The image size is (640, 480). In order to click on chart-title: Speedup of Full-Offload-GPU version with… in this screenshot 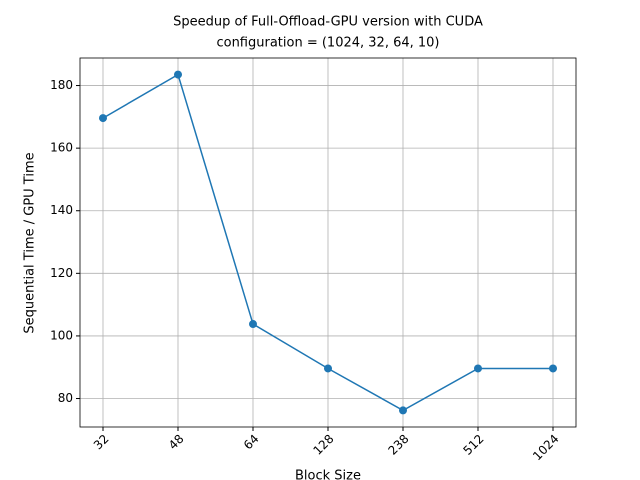, I will do `click(328, 22)`.